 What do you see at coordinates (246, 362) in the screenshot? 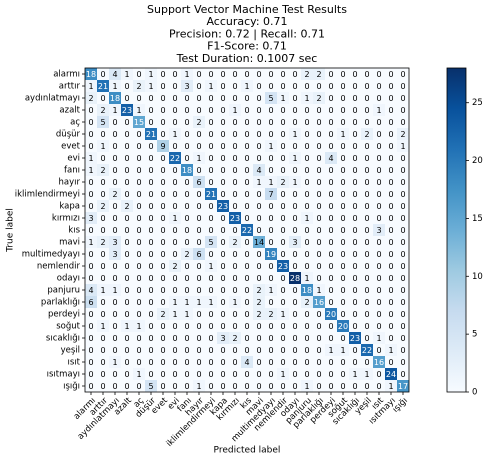
I see `cell-label: 4` at bounding box center [246, 362].